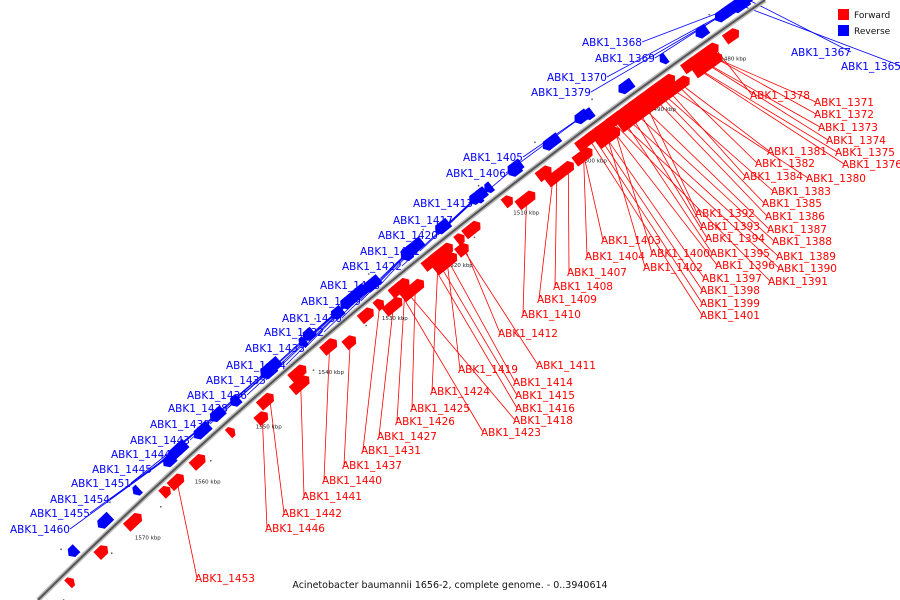 Image resolution: width=900 pixels, height=600 pixels. I want to click on gene-label: ABK1_1441, so click(332, 497).